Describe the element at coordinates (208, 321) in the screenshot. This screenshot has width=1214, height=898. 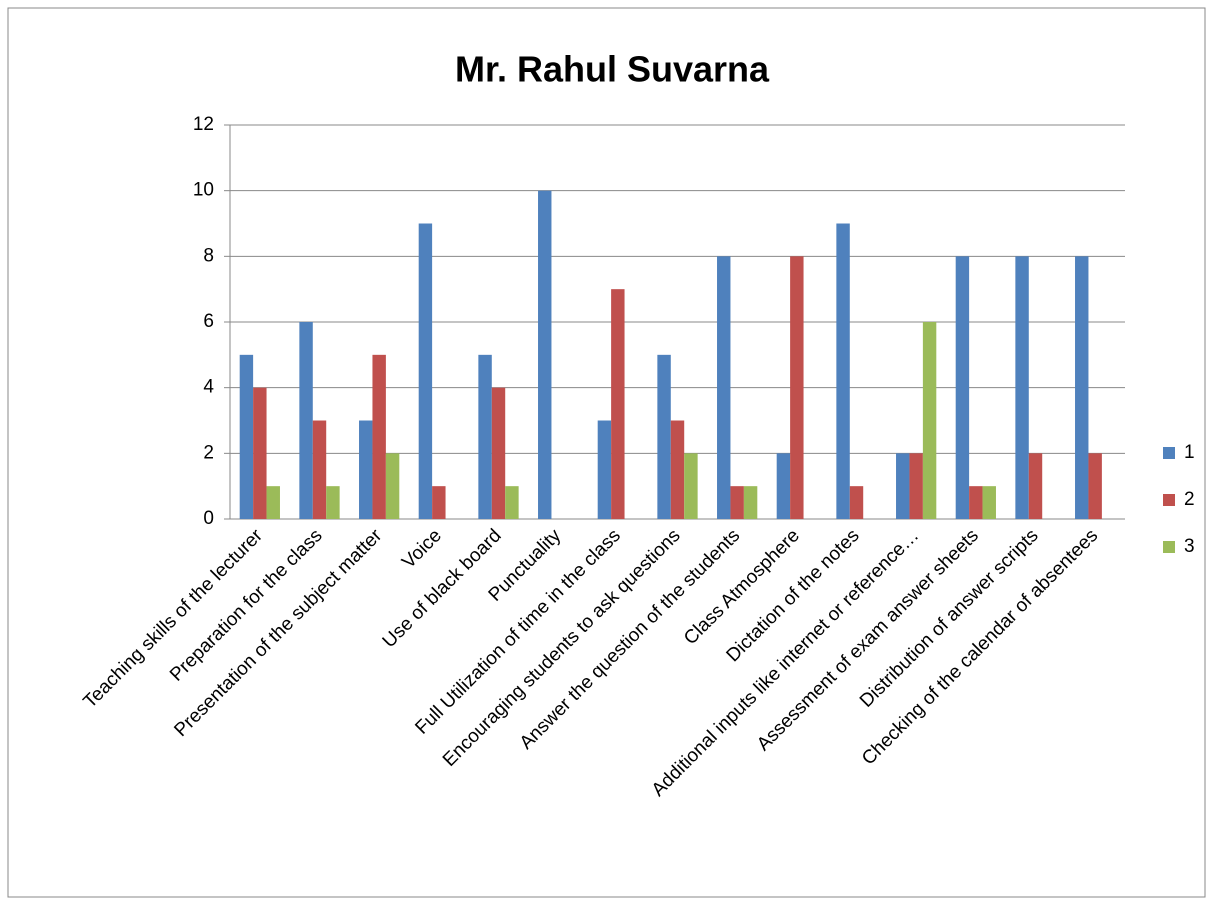
I see `y-tick-label: 6` at that location.